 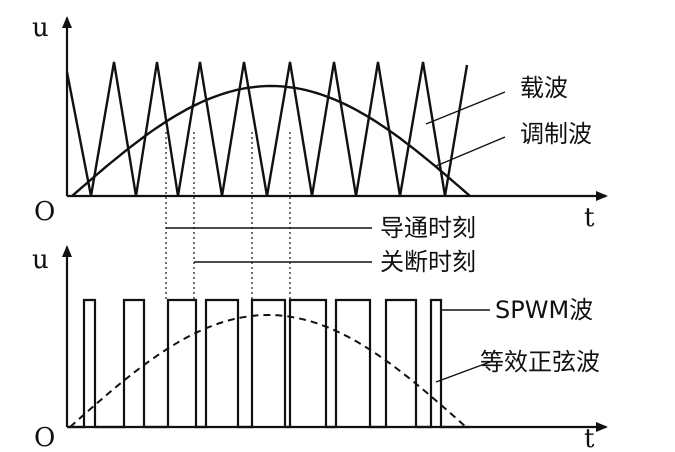 What do you see at coordinates (44, 212) in the screenshot?
I see `top-origin-label: O` at bounding box center [44, 212].